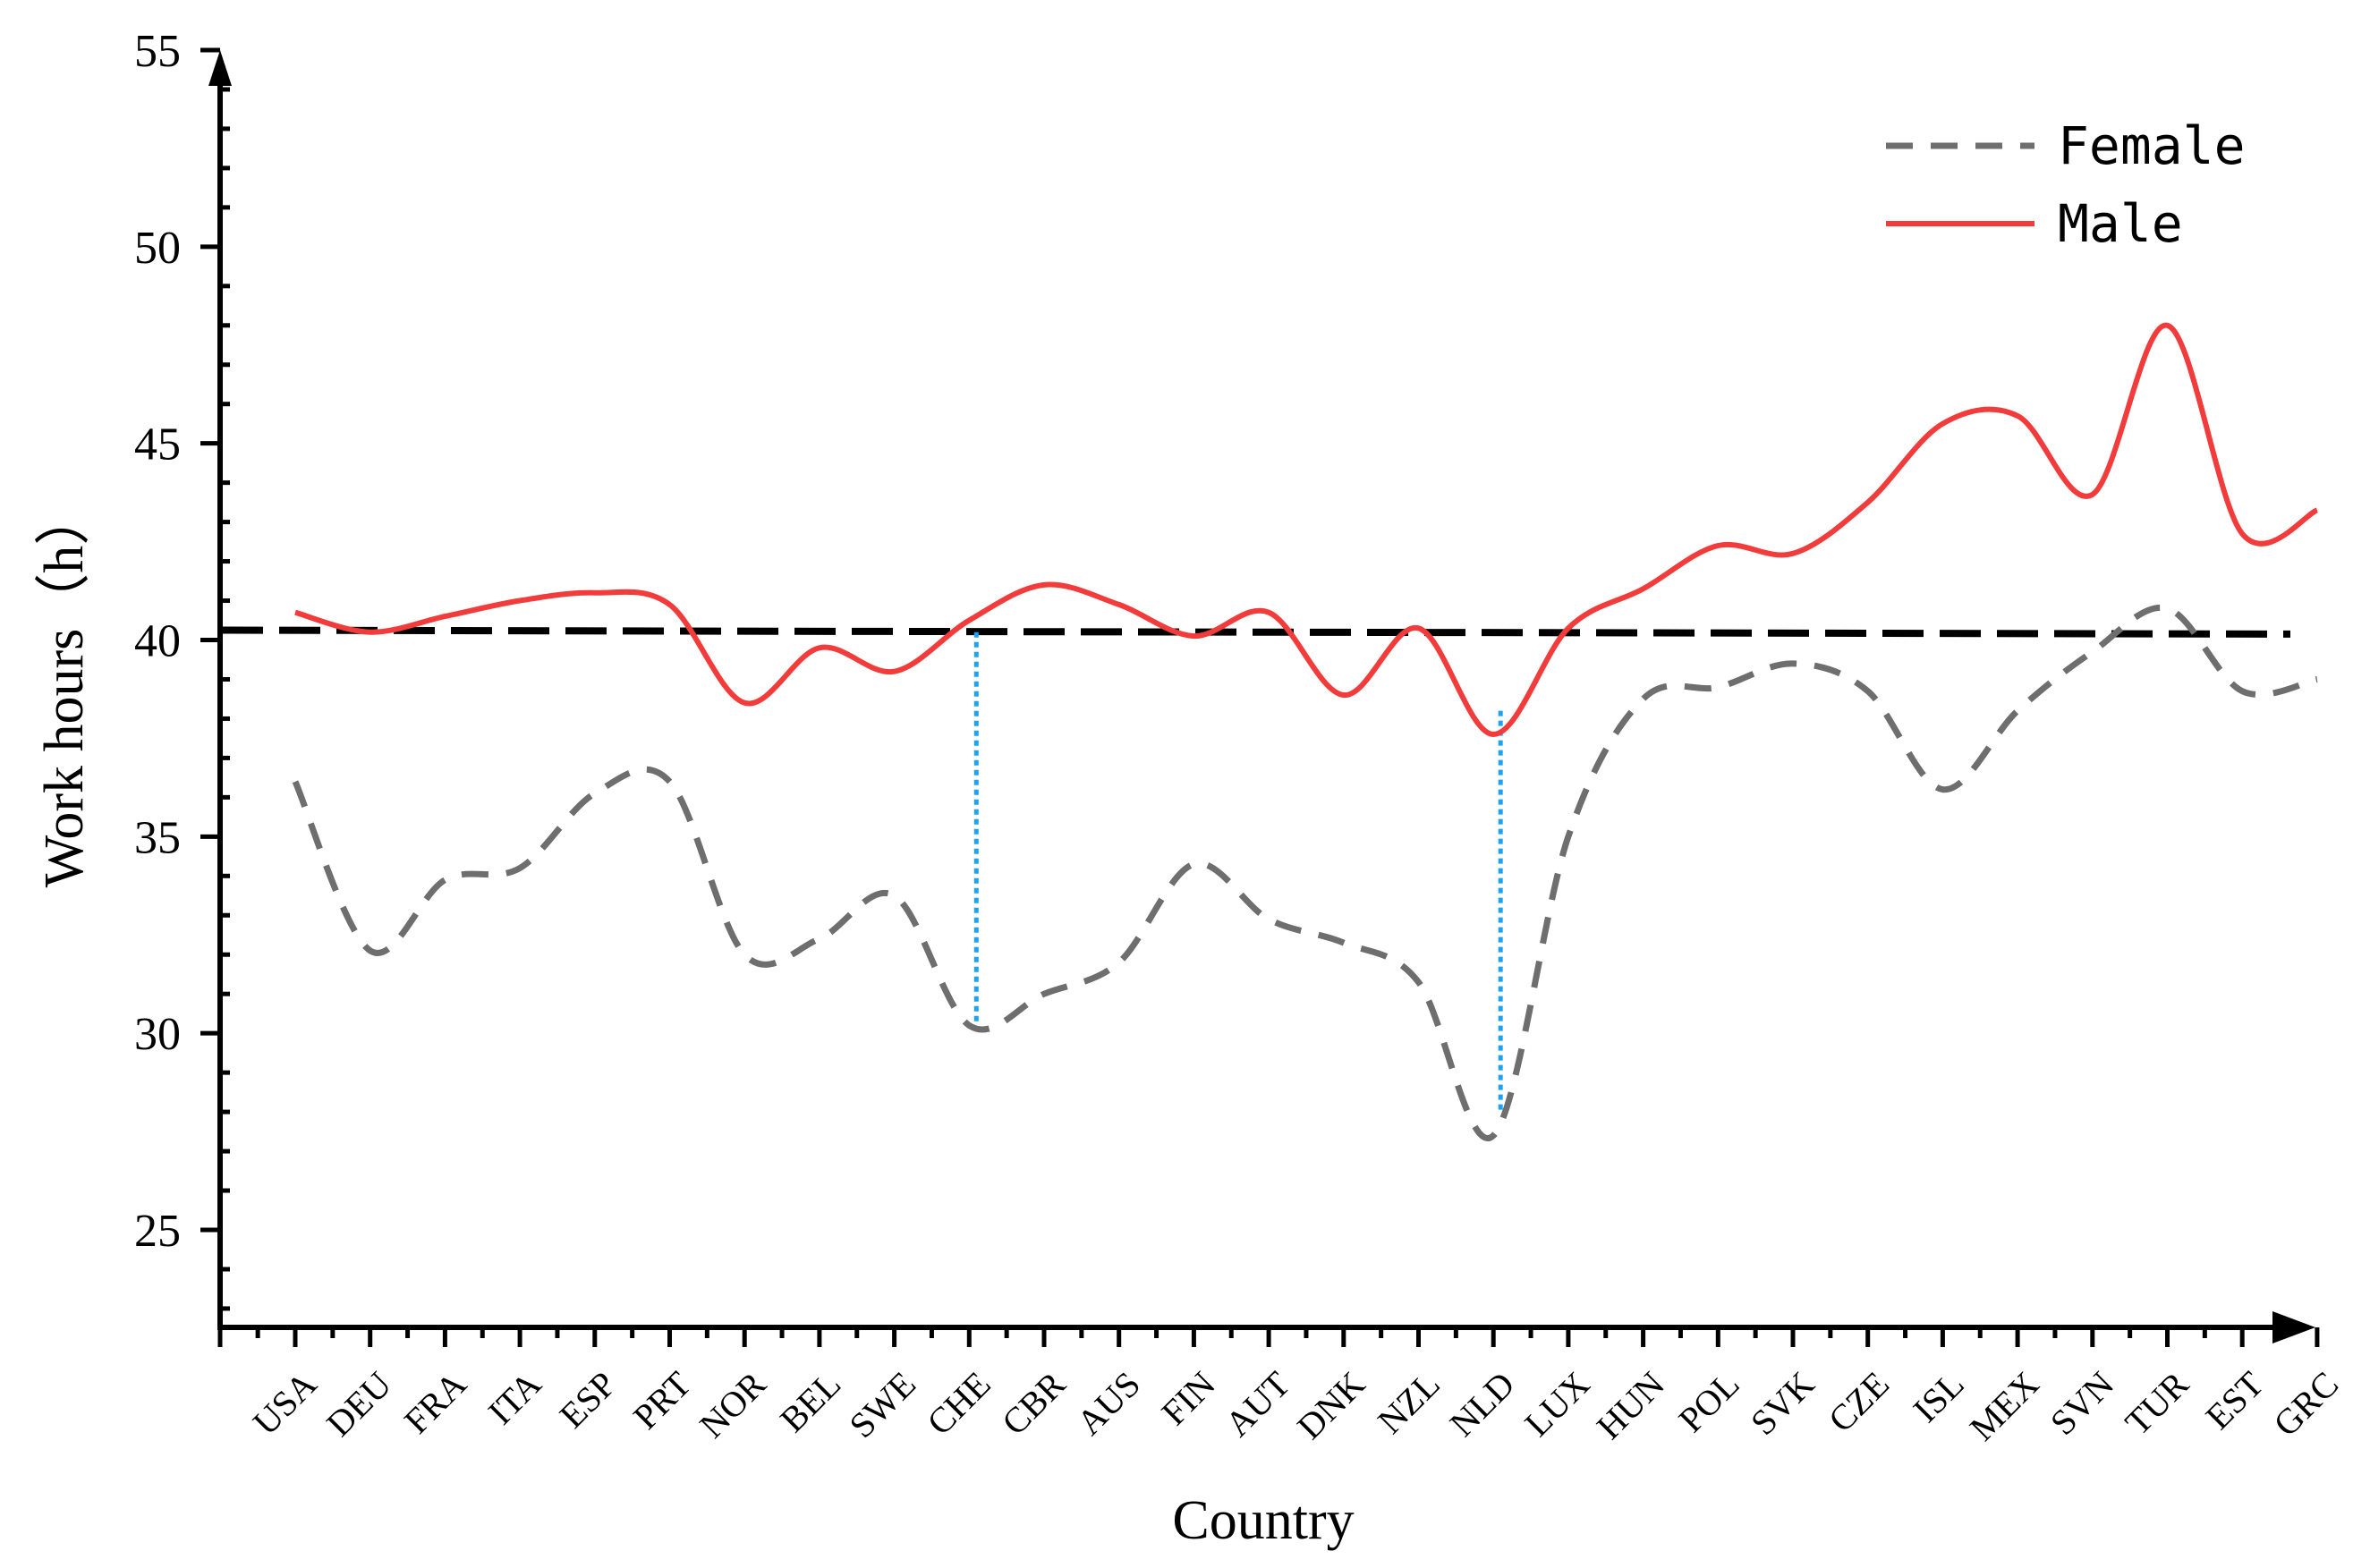  Describe the element at coordinates (157, 249) in the screenshot. I see `y-tick-label-50: 50` at that location.